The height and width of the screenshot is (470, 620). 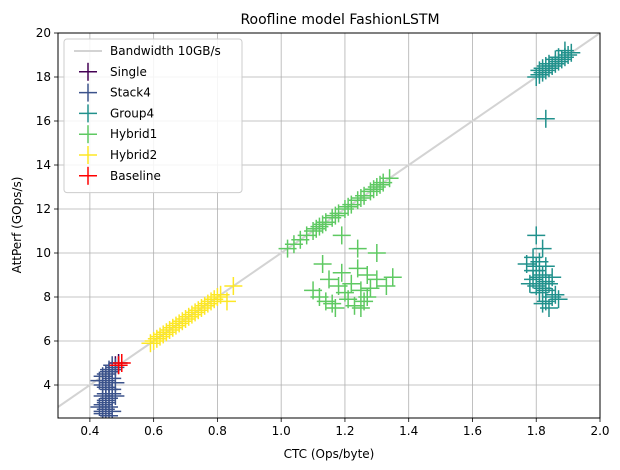 I want to click on y-tick-label: 12, so click(x=43, y=209).